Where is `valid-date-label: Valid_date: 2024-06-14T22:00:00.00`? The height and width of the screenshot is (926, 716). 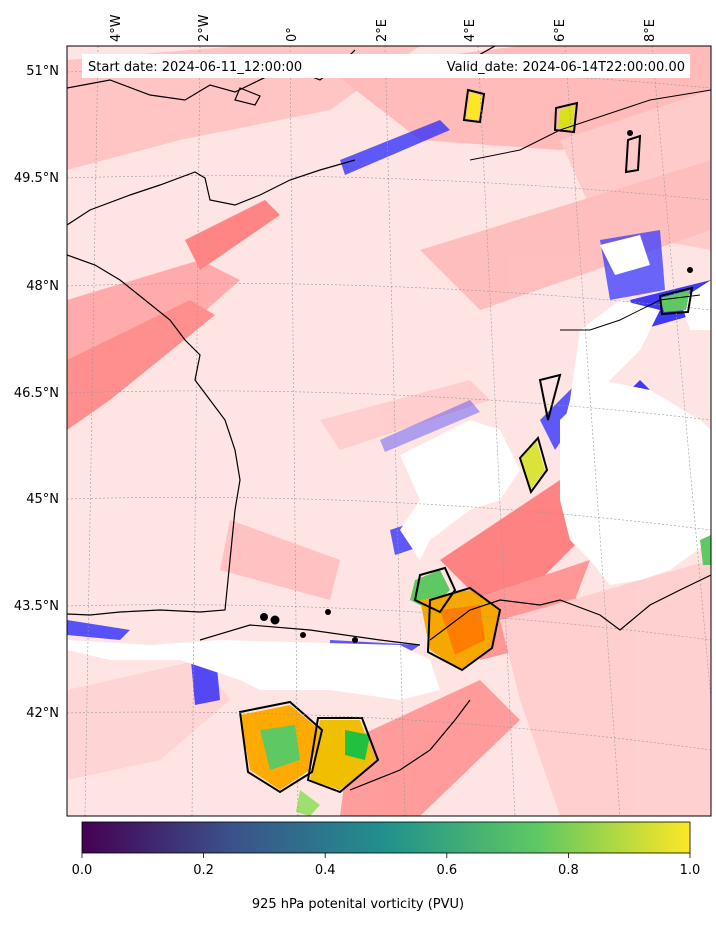 valid-date-label: Valid_date: 2024-06-14T22:00:00.00 is located at coordinates (566, 67).